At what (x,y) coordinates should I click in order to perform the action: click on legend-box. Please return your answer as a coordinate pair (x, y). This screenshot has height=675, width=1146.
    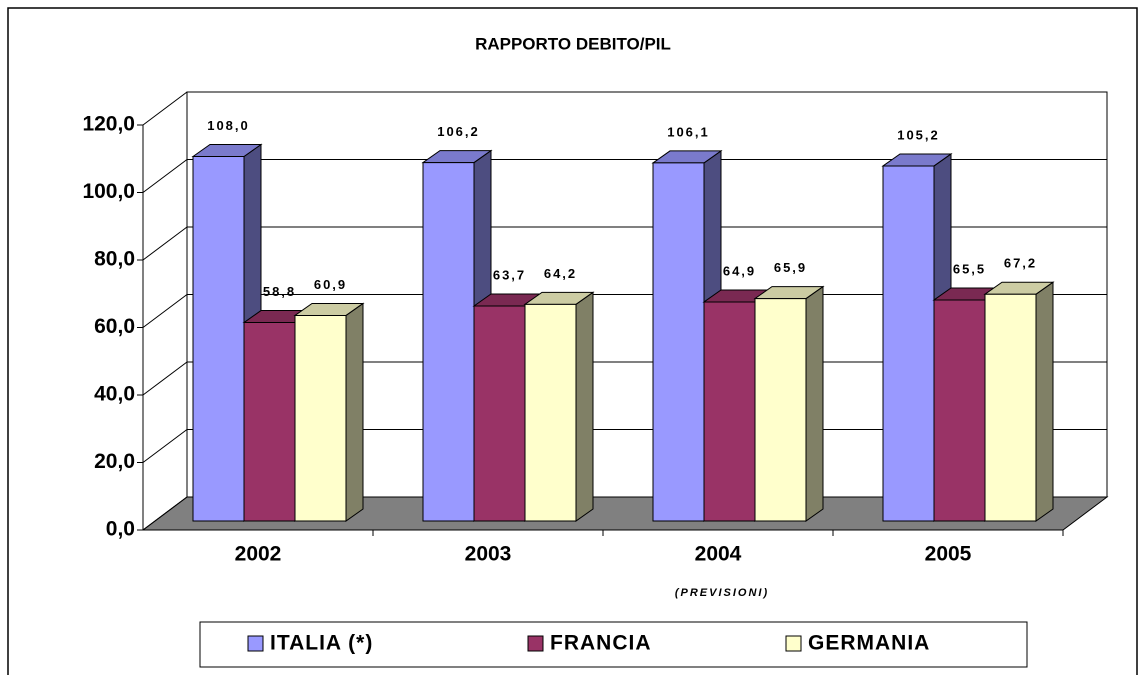
    Looking at the image, I should click on (613, 644).